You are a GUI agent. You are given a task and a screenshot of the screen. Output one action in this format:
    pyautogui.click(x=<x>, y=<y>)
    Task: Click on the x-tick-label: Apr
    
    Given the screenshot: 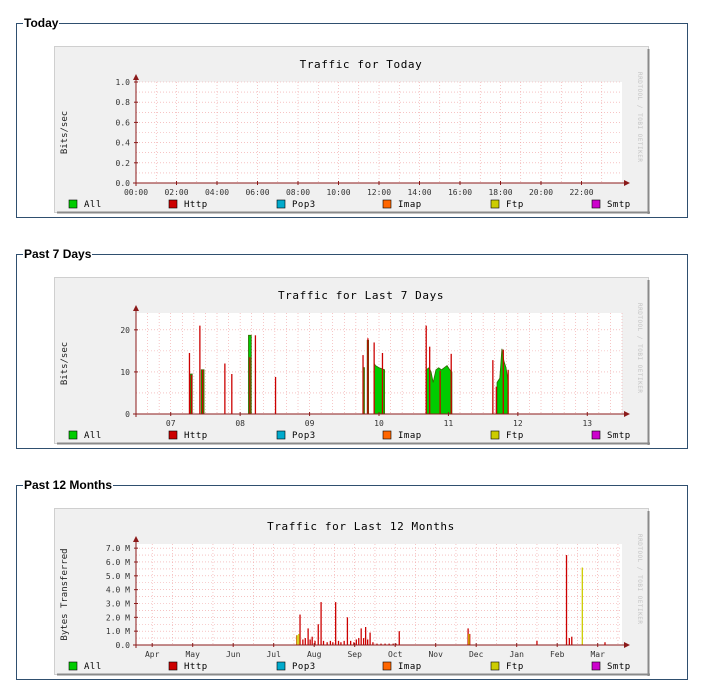 What is the action you would take?
    pyautogui.click(x=152, y=654)
    